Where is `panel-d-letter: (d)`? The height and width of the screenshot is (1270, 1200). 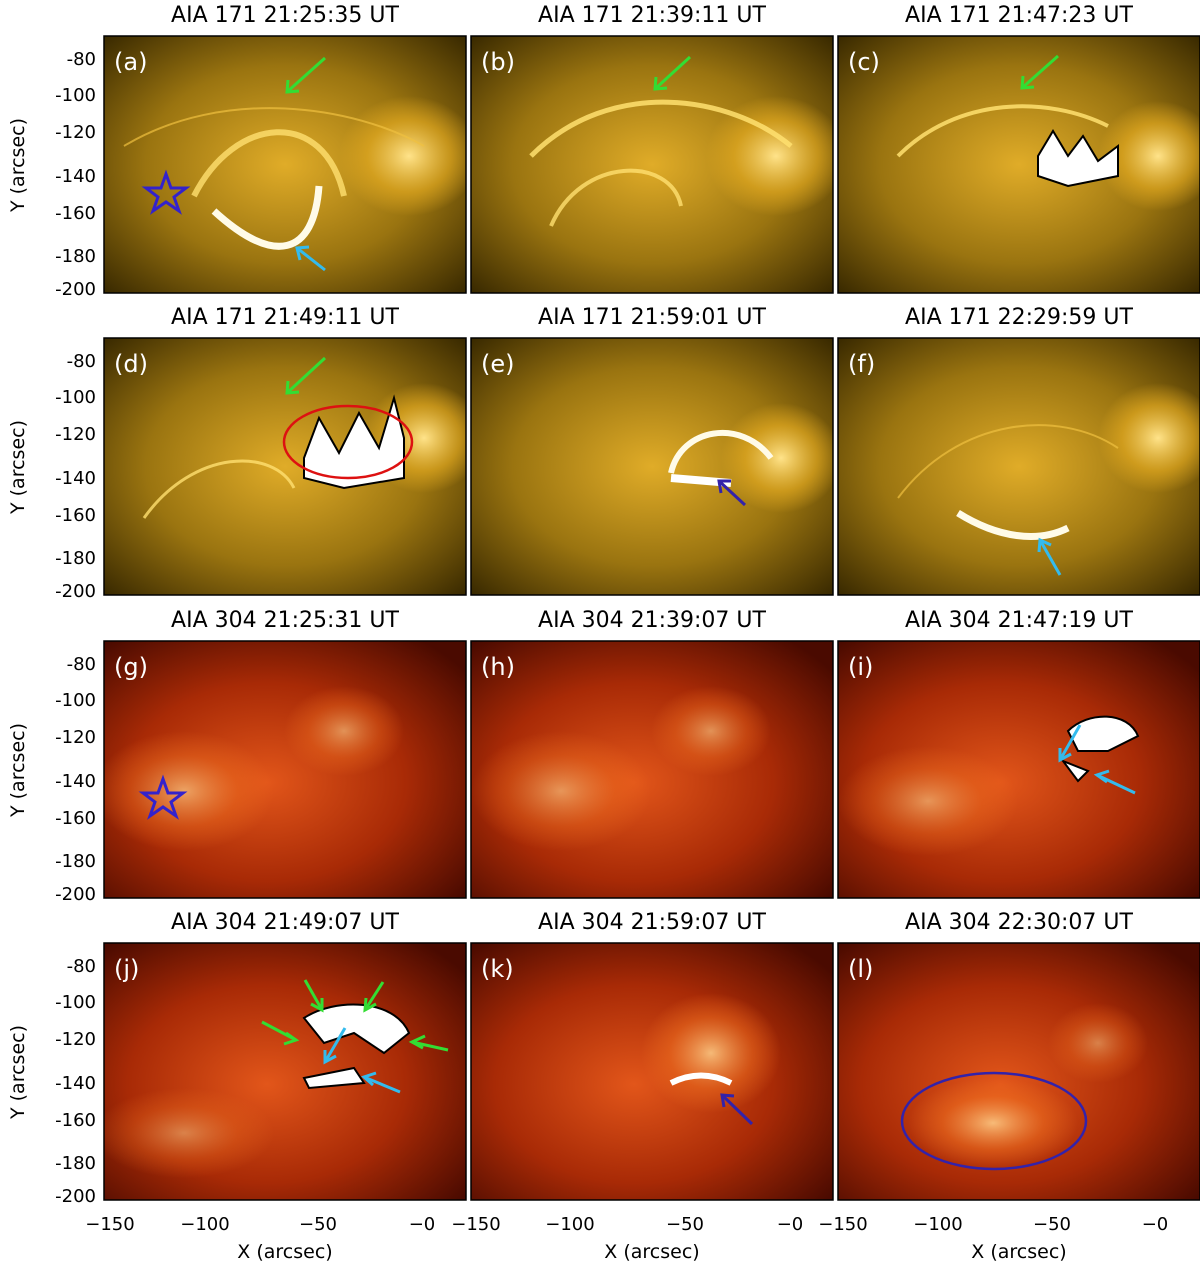
panel-d-letter: (d) is located at coordinates (131, 364).